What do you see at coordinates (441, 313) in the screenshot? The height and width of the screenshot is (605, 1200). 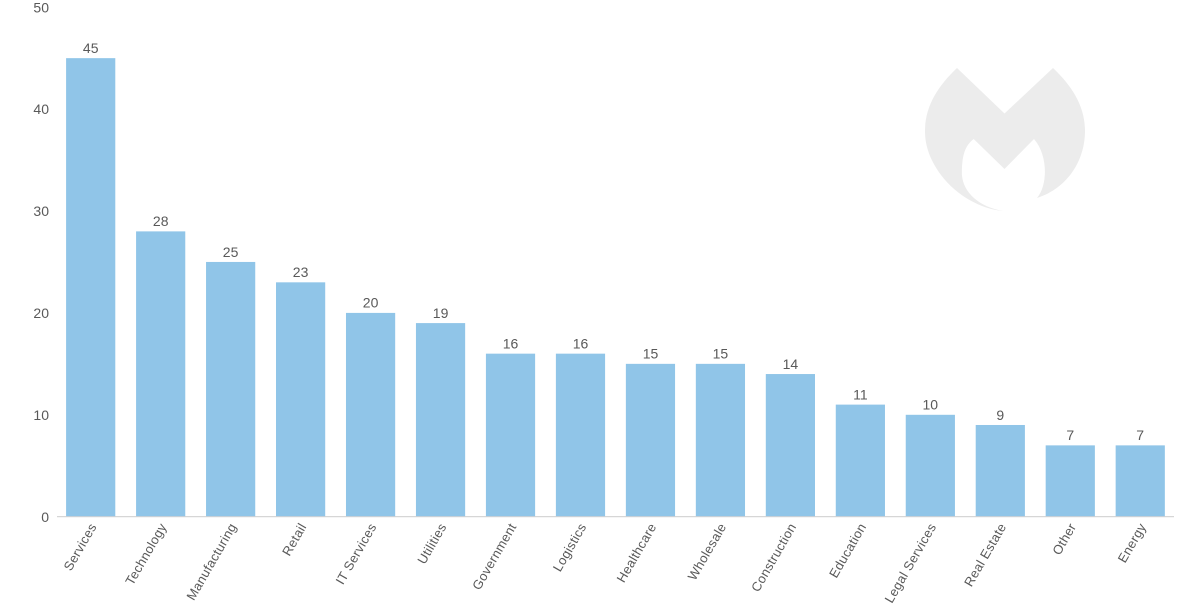 I see `svg-text: 19` at bounding box center [441, 313].